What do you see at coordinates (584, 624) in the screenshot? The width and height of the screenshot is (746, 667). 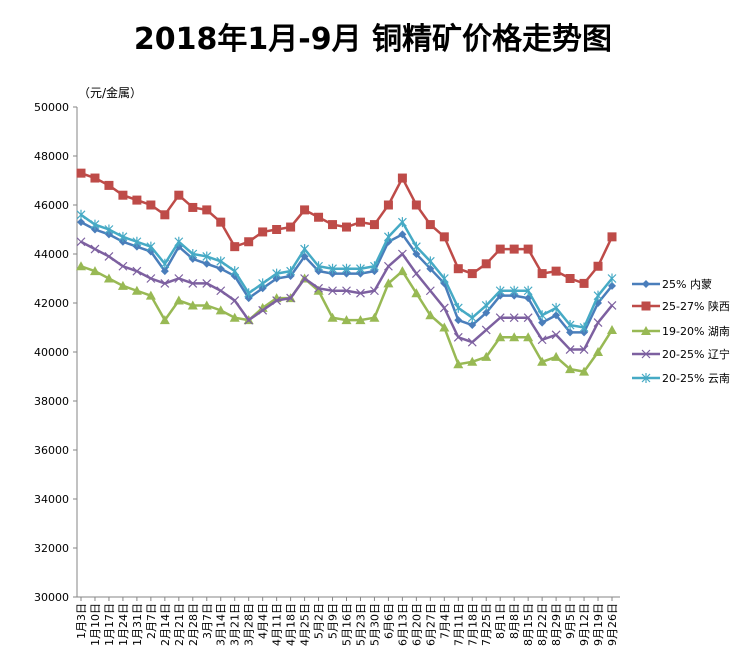 I see `x-tick-label: 9月12日` at bounding box center [584, 624].